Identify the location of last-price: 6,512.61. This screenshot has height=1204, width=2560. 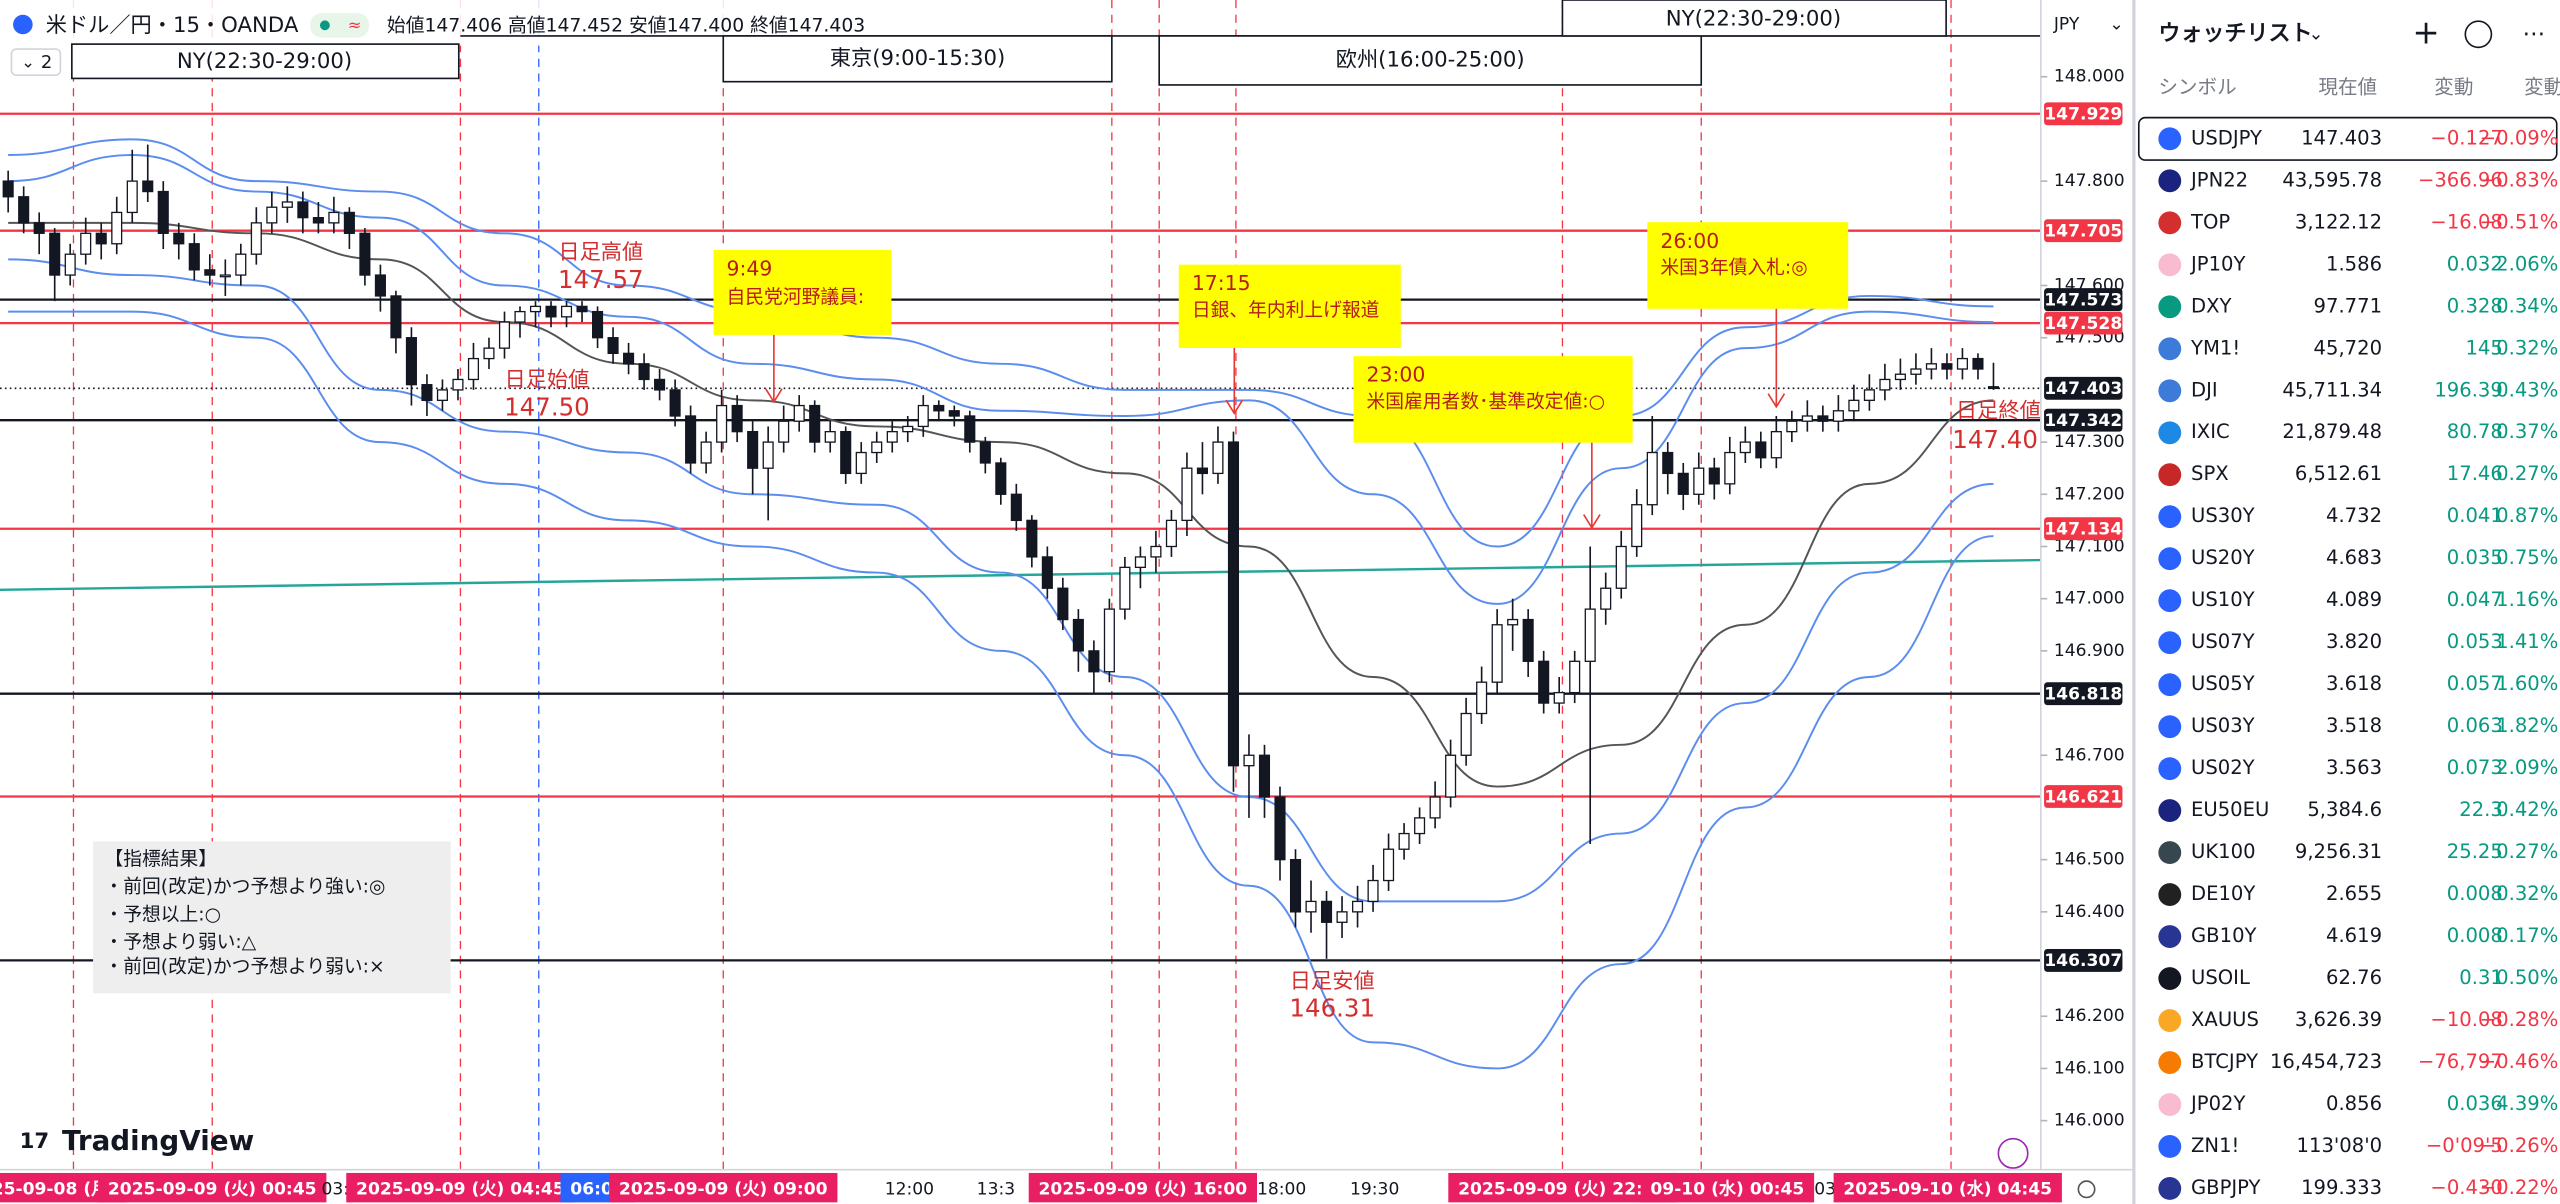
(2338, 473).